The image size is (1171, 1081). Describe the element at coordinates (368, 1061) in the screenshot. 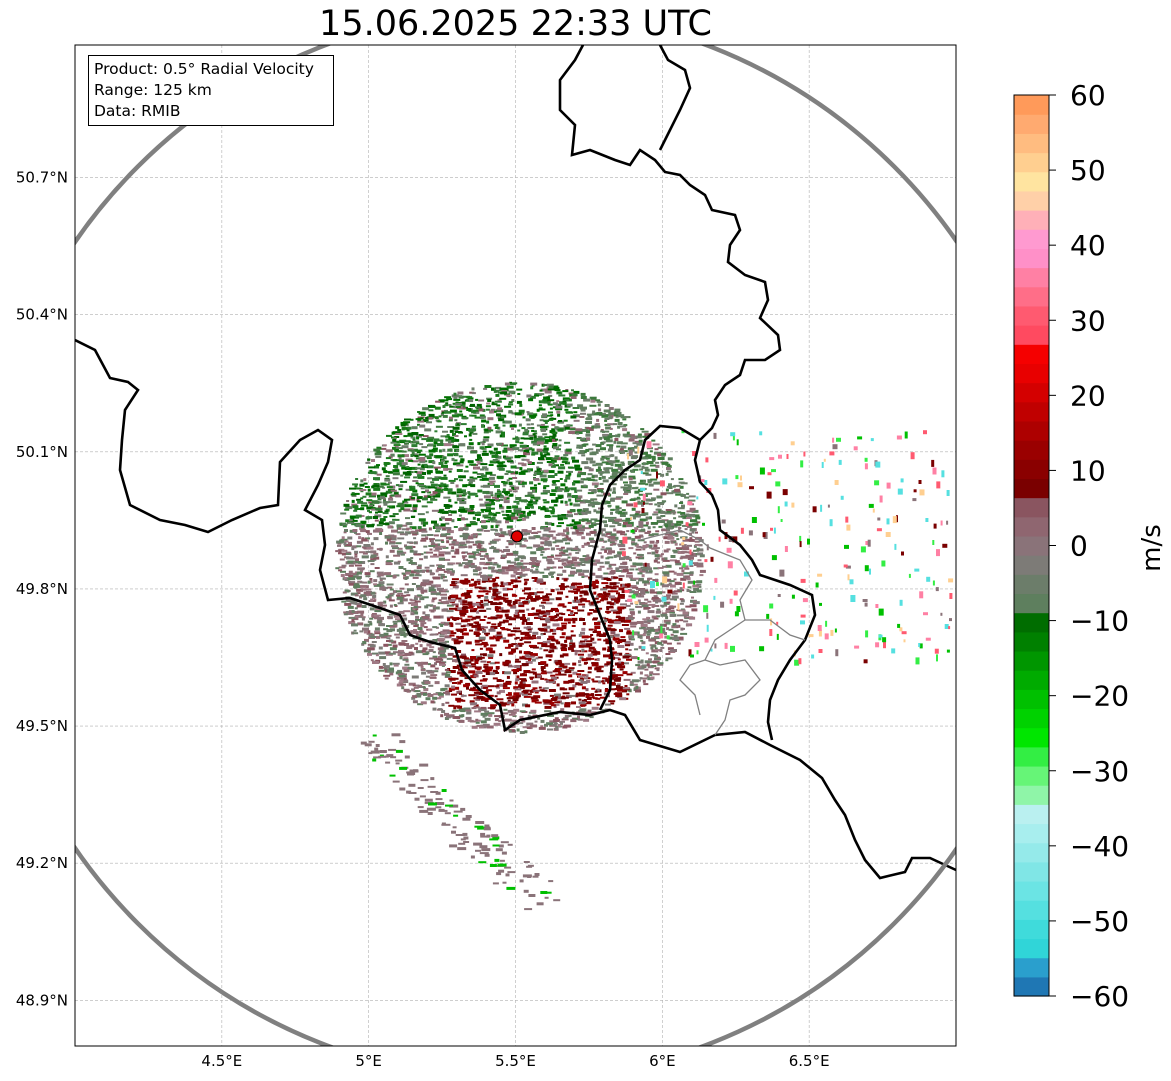

I see `lon-tick-label: 5°E` at that location.